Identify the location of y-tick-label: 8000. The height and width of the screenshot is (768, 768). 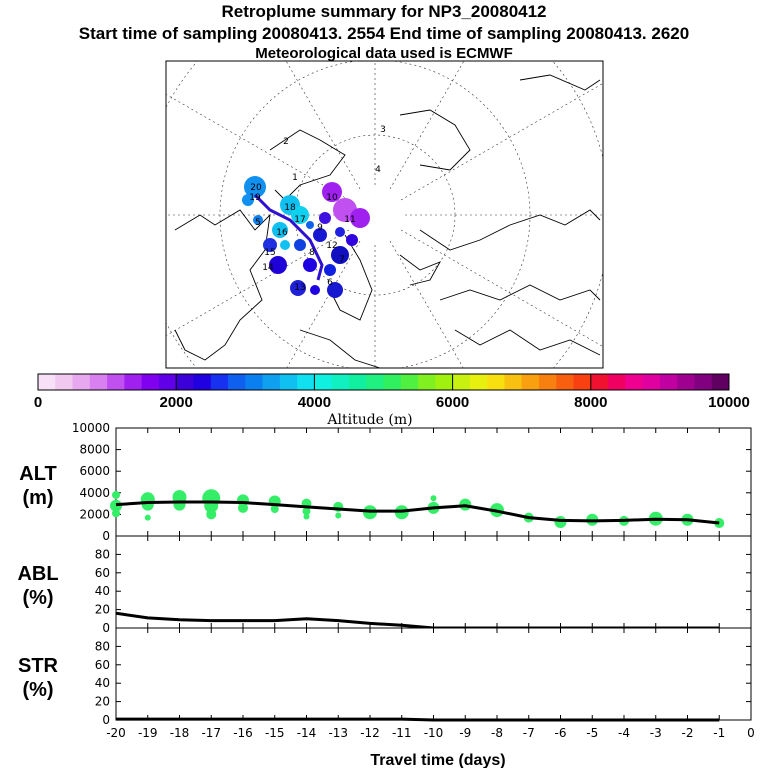
(94, 450).